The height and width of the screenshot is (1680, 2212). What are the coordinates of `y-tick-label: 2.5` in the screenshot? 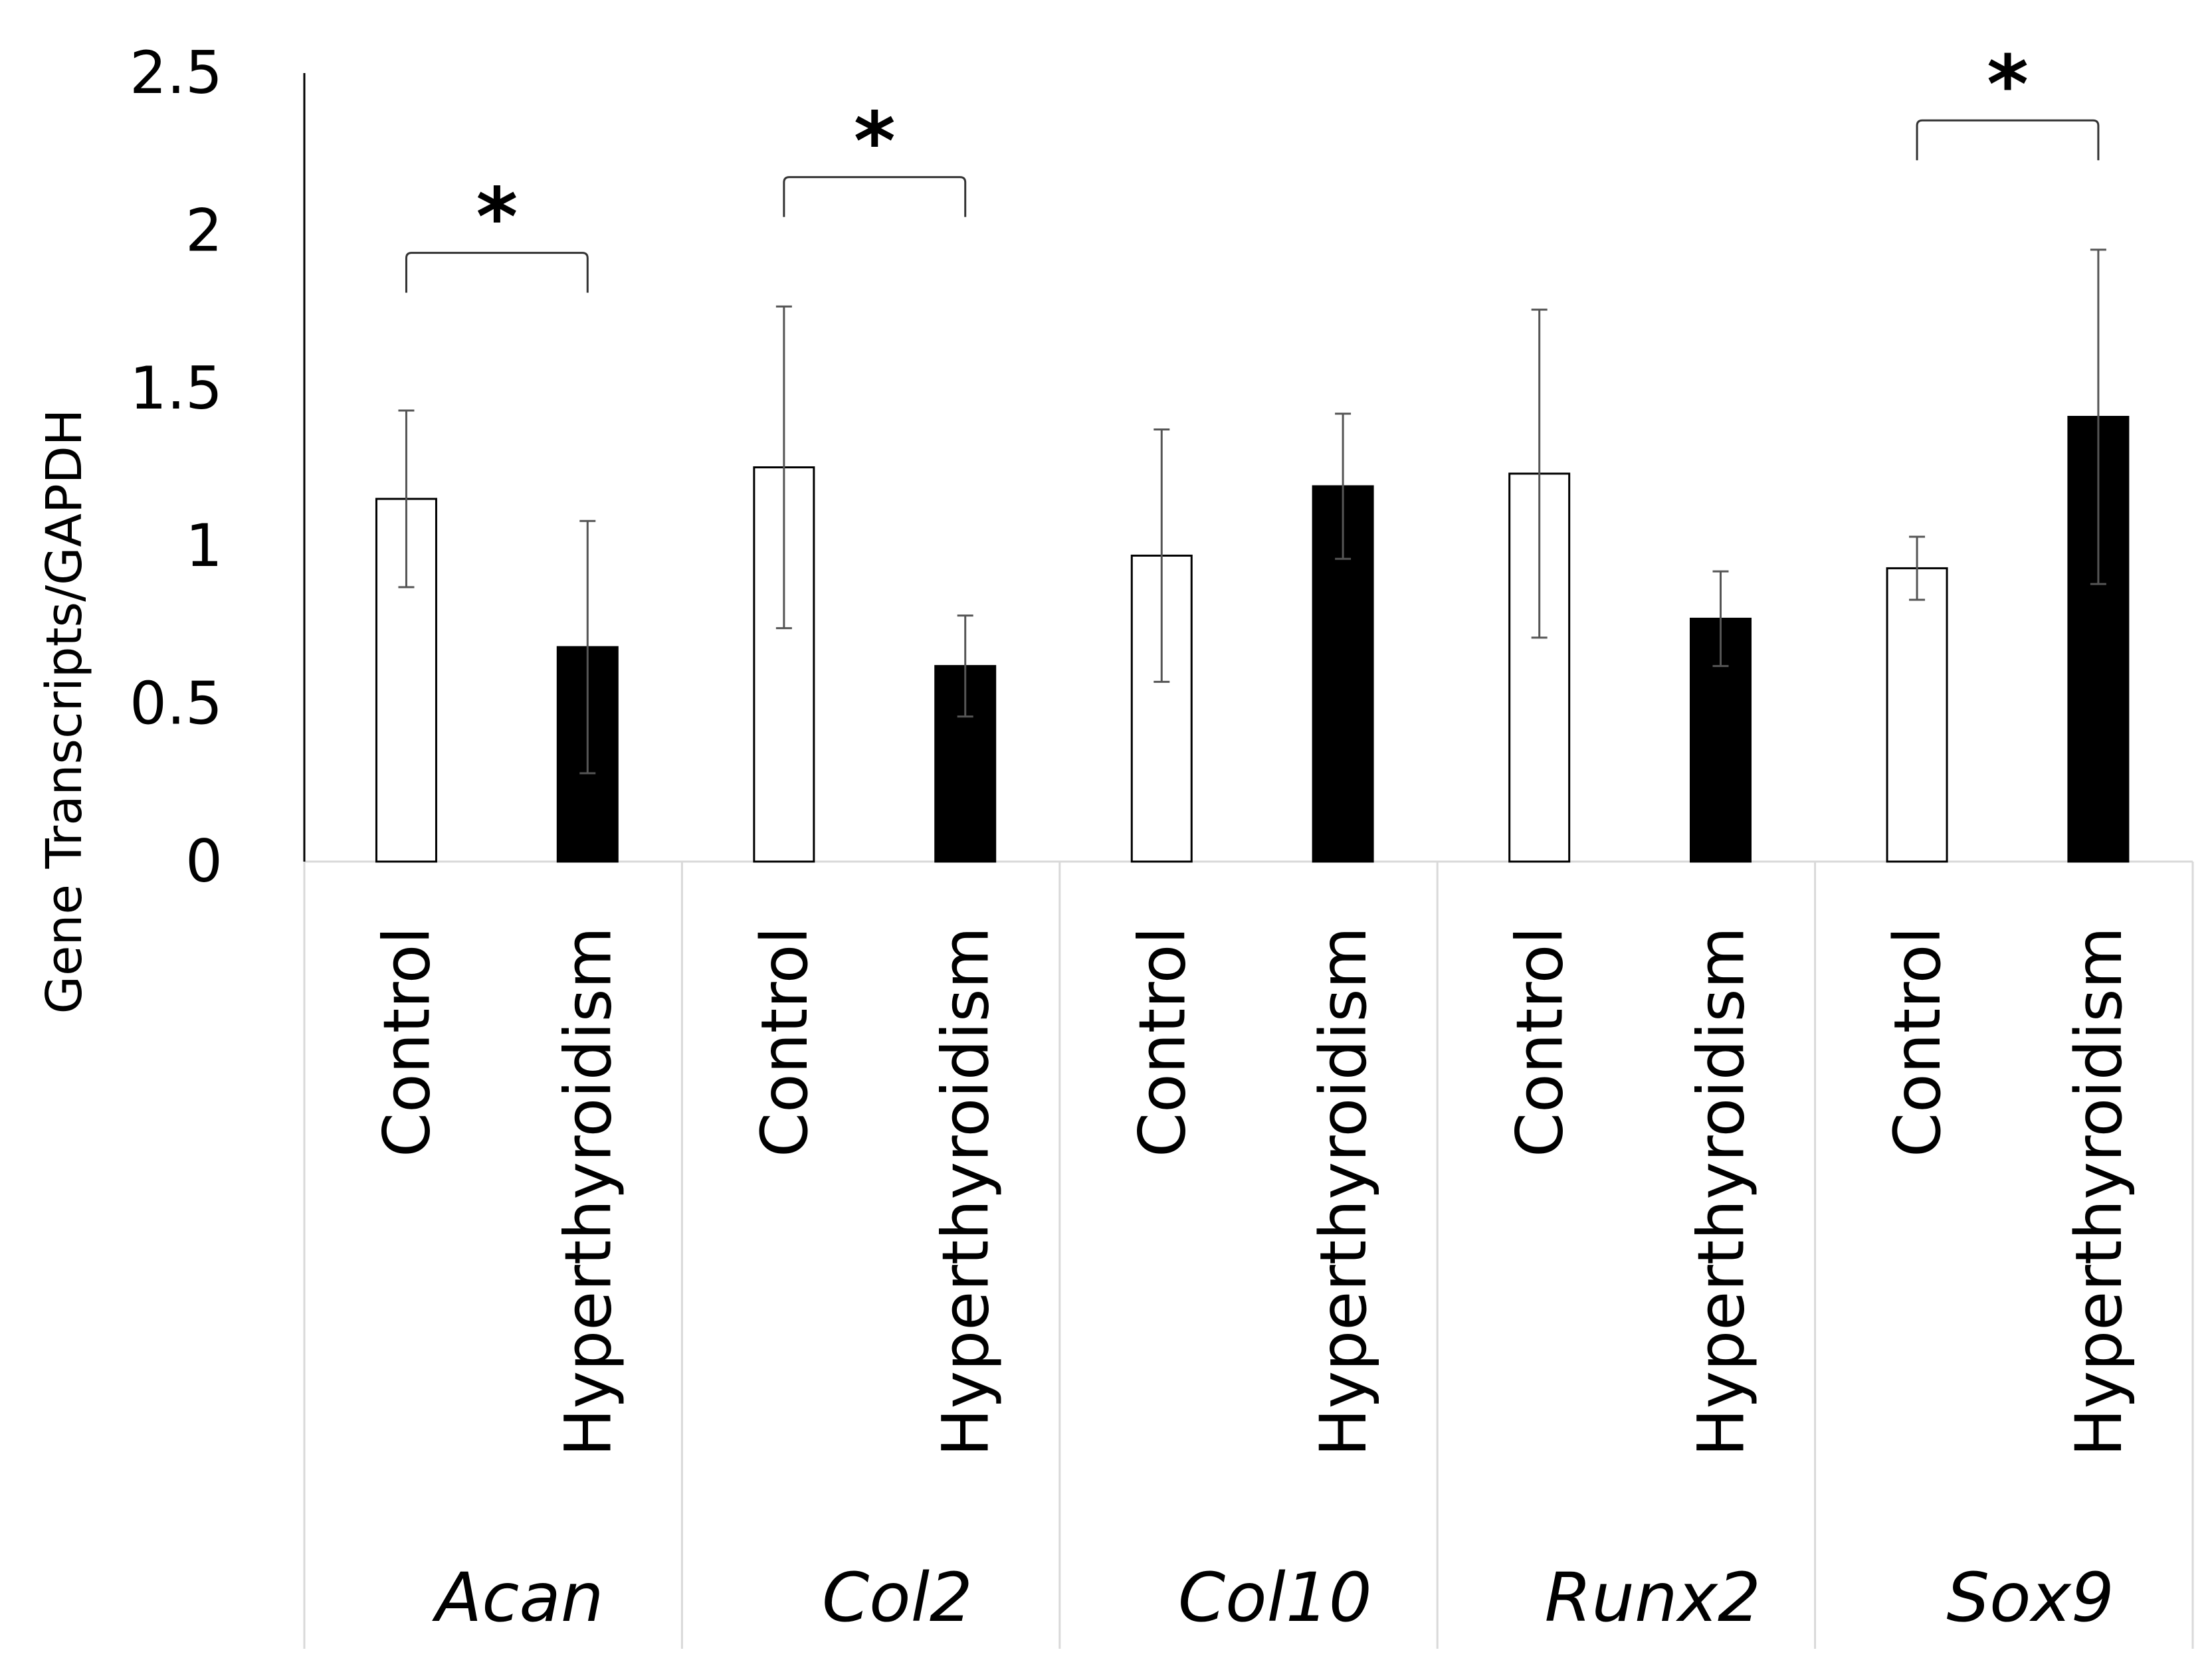 It's located at (176, 73).